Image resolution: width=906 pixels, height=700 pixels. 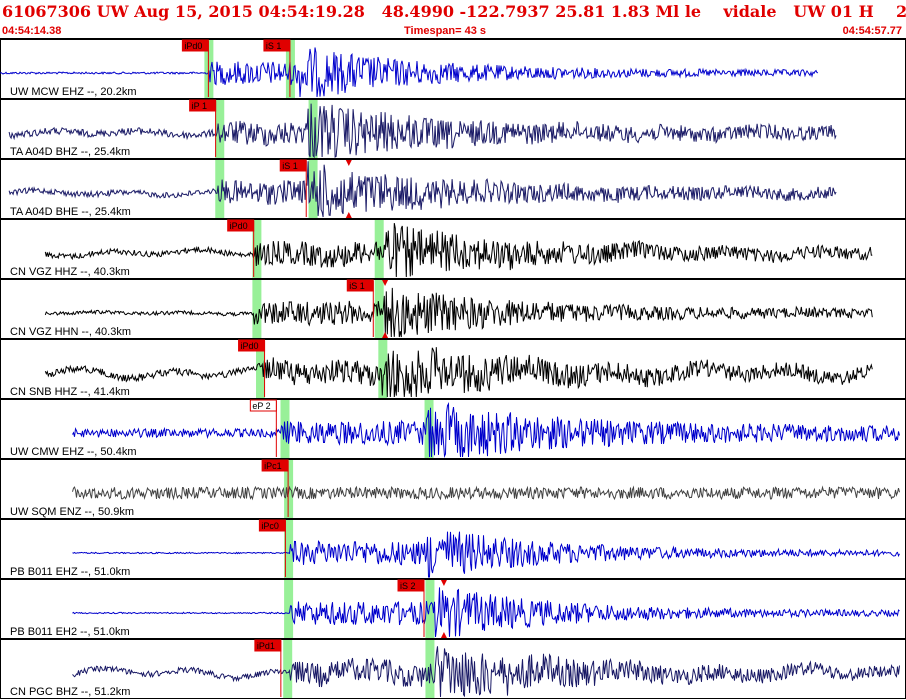 I want to click on channel-label: PB B011 EHZ --, 51.0km, so click(x=70, y=572).